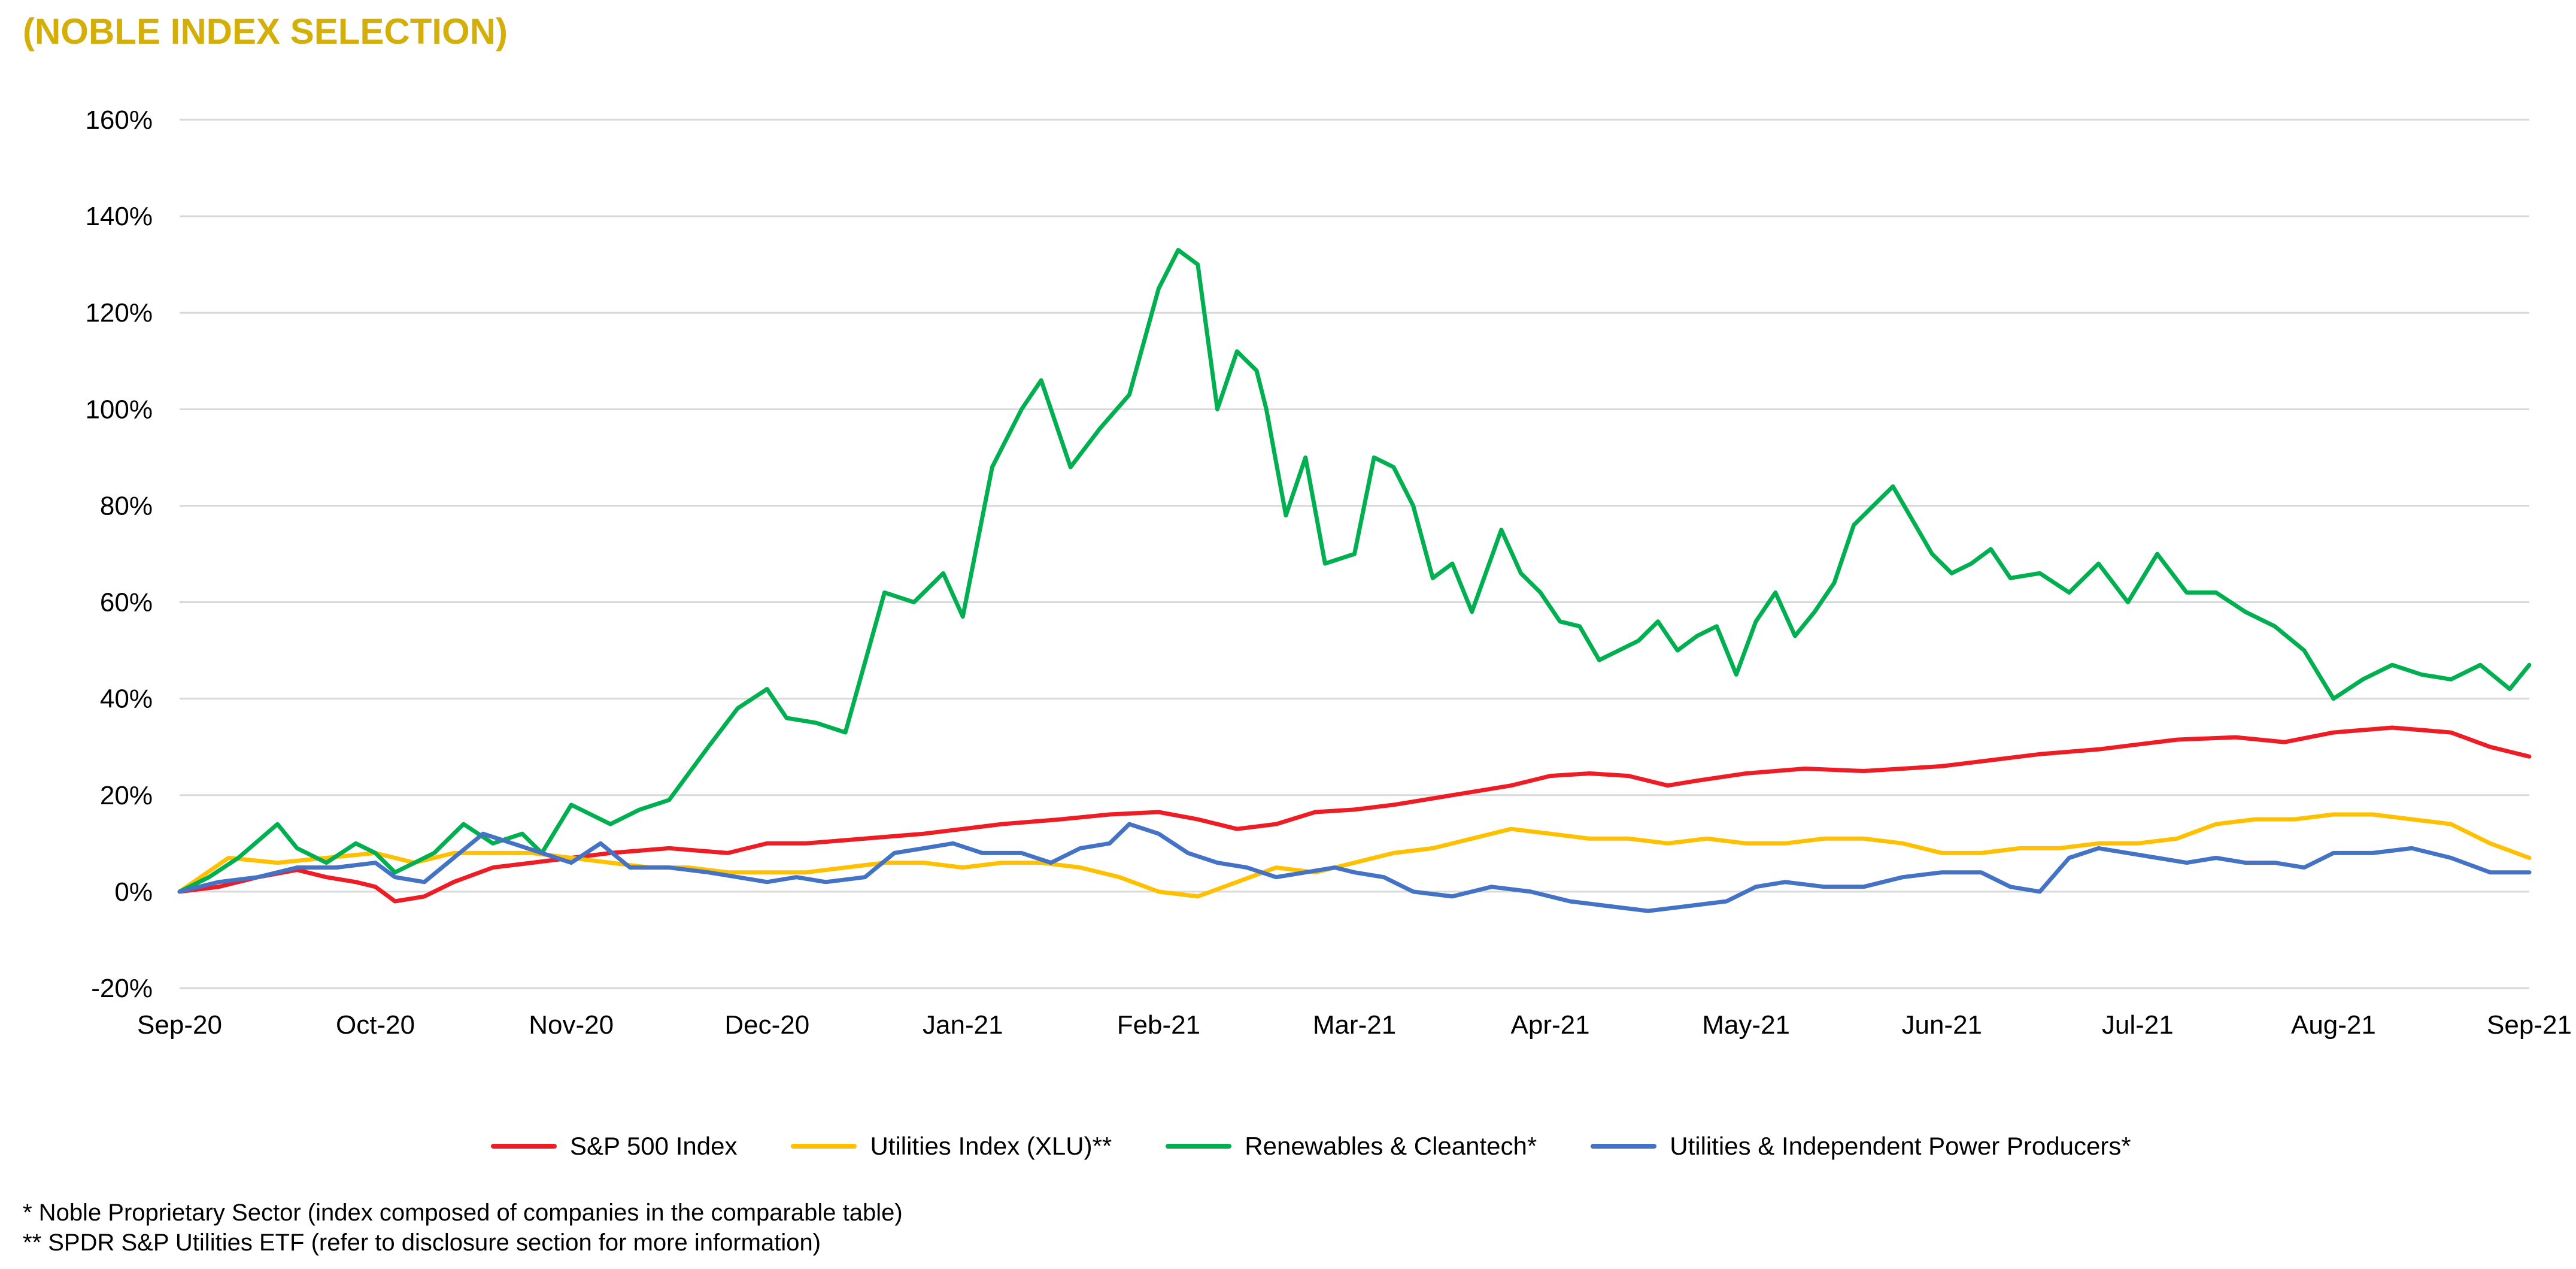 Image resolution: width=2576 pixels, height=1269 pixels. What do you see at coordinates (1199, 1147) in the screenshot?
I see `legend-swatch-renewables` at bounding box center [1199, 1147].